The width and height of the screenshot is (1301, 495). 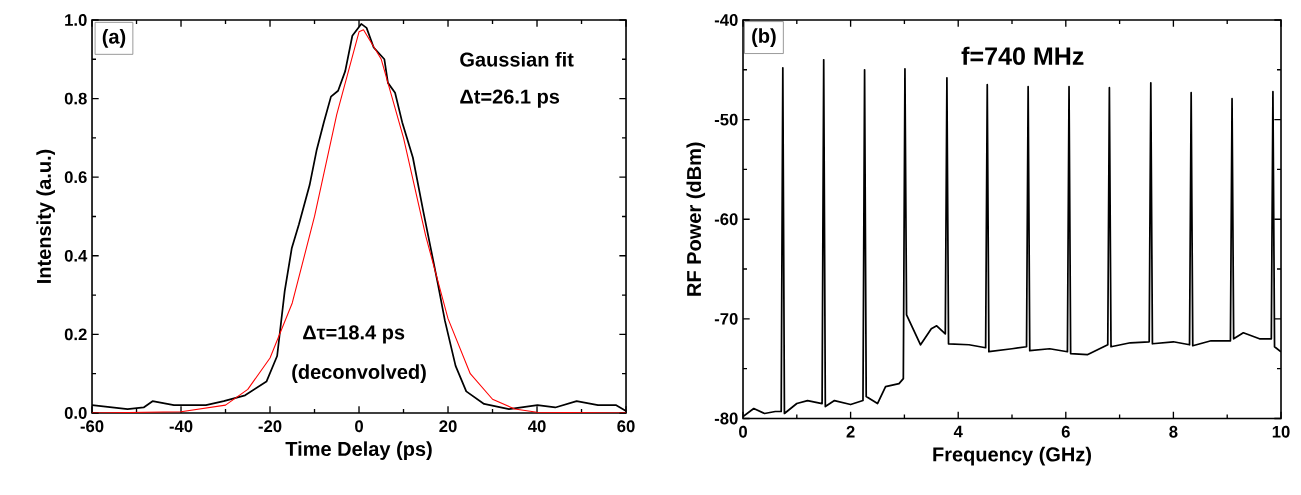 What do you see at coordinates (764, 37) in the screenshot?
I see `annotation: (b)` at bounding box center [764, 37].